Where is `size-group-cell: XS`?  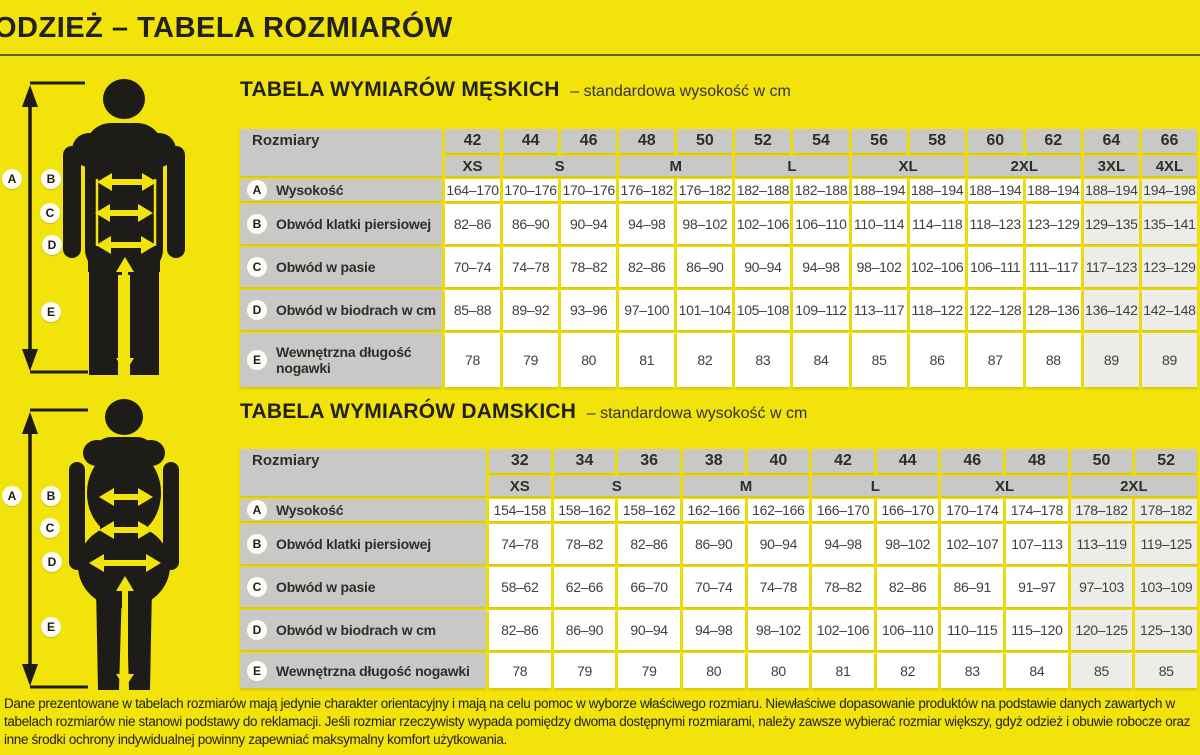
size-group-cell: XS is located at coordinates (473, 166).